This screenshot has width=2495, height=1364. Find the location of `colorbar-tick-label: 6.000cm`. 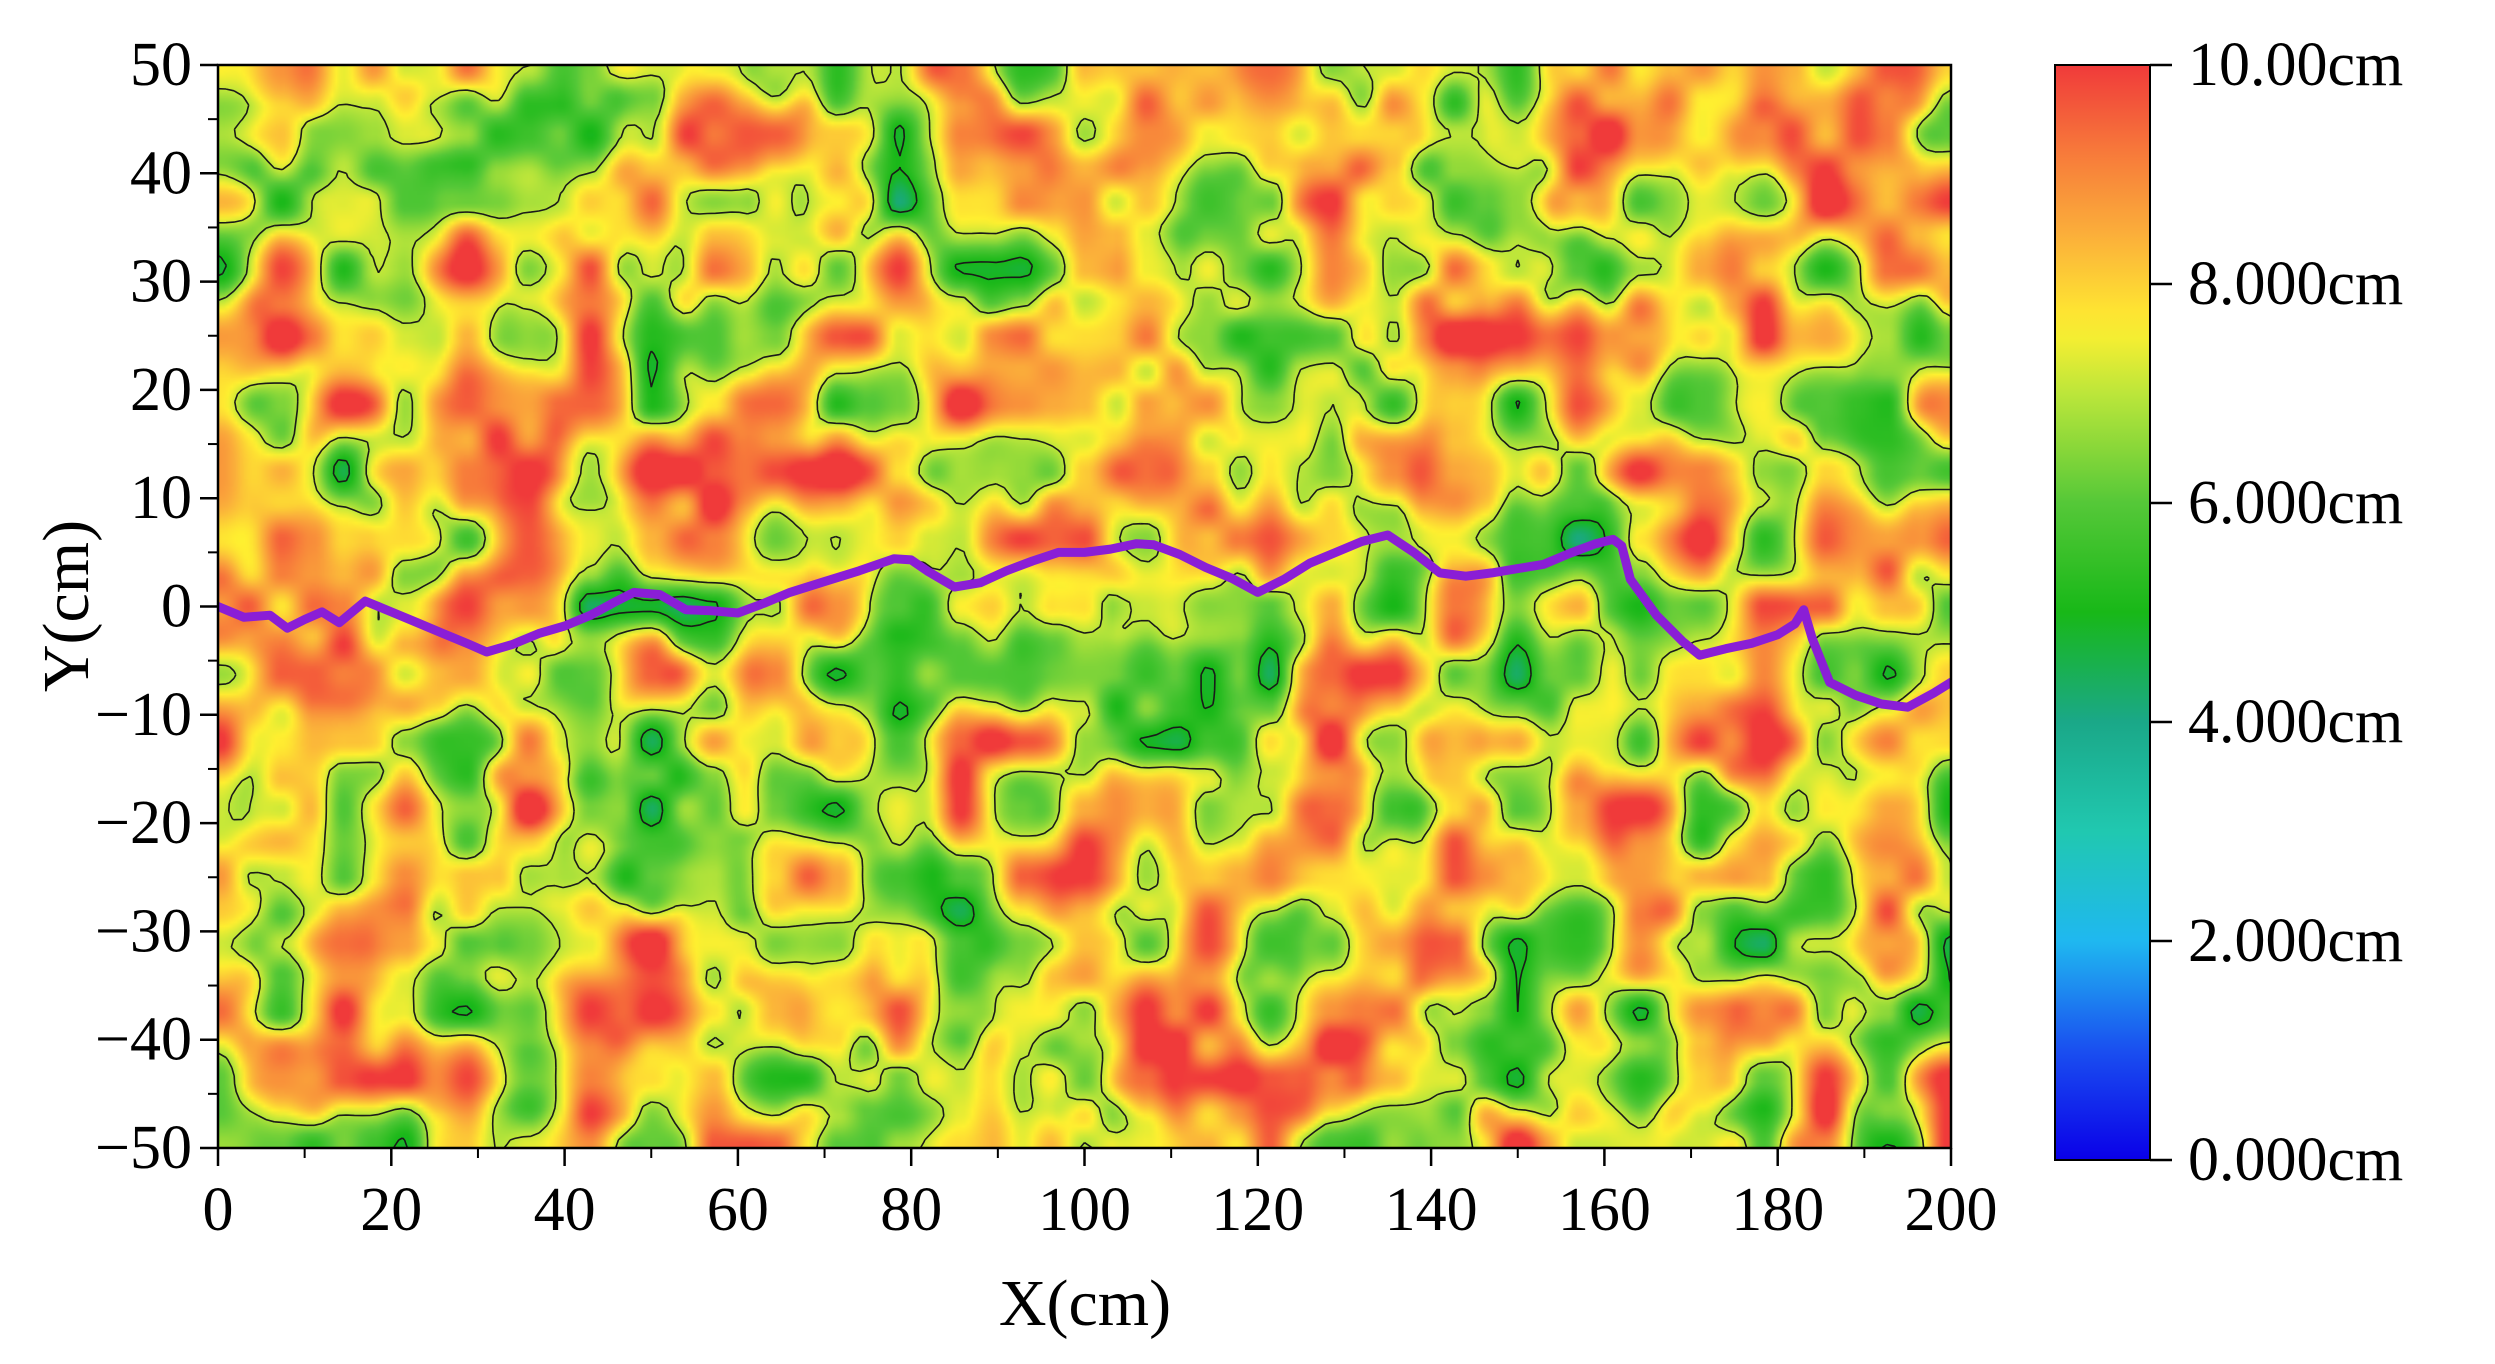

colorbar-tick-label: 6.000cm is located at coordinates (2295, 503).